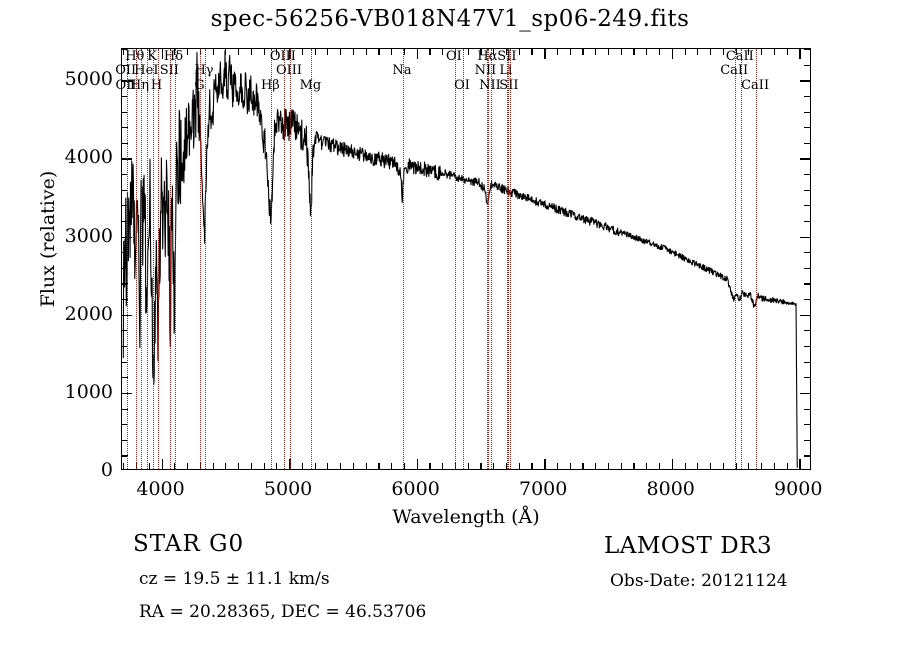  I want to click on spectral-line-label: G, so click(199, 85).